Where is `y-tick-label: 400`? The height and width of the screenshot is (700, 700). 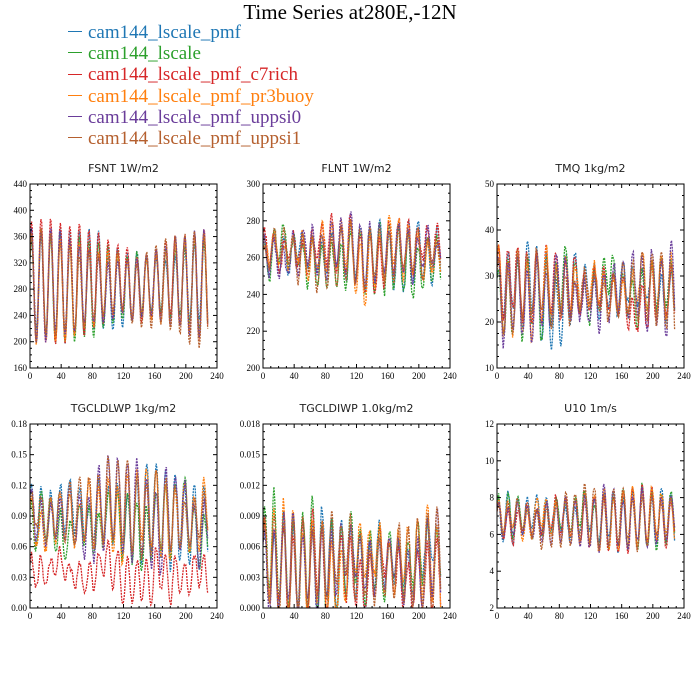 y-tick-label: 400 is located at coordinates (21, 210).